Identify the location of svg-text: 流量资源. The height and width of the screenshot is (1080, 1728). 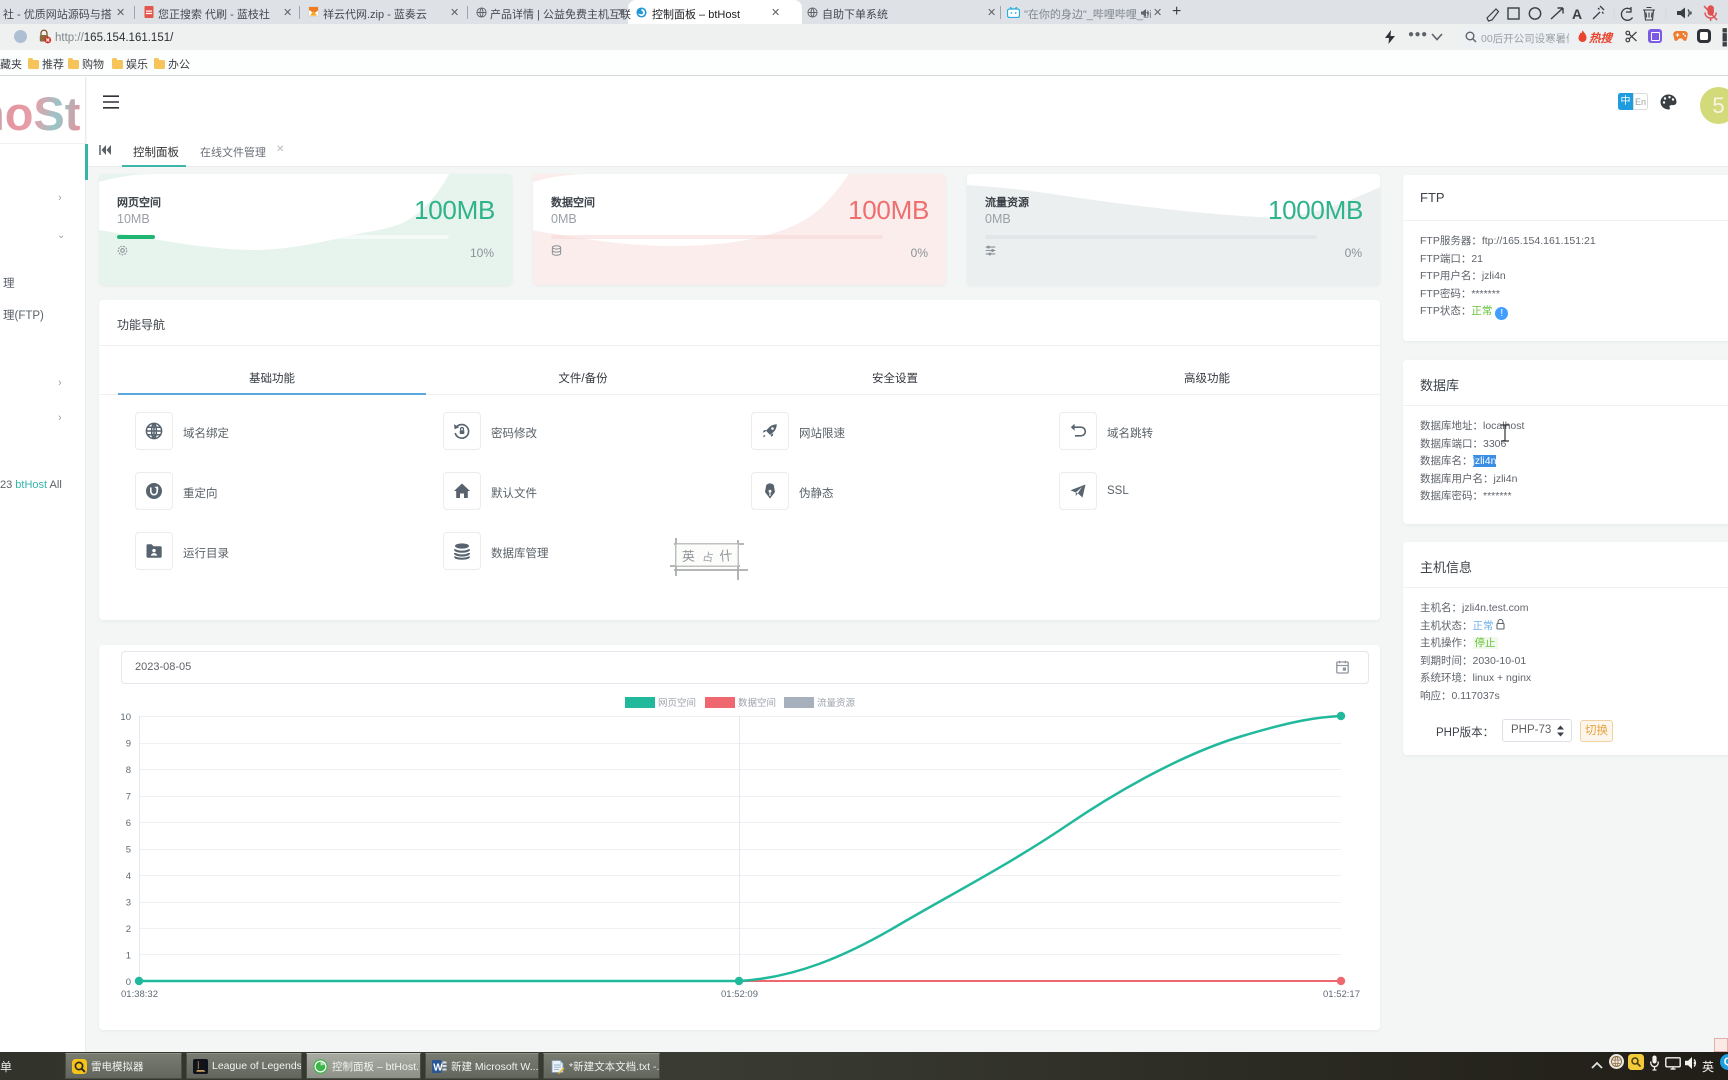
(836, 703).